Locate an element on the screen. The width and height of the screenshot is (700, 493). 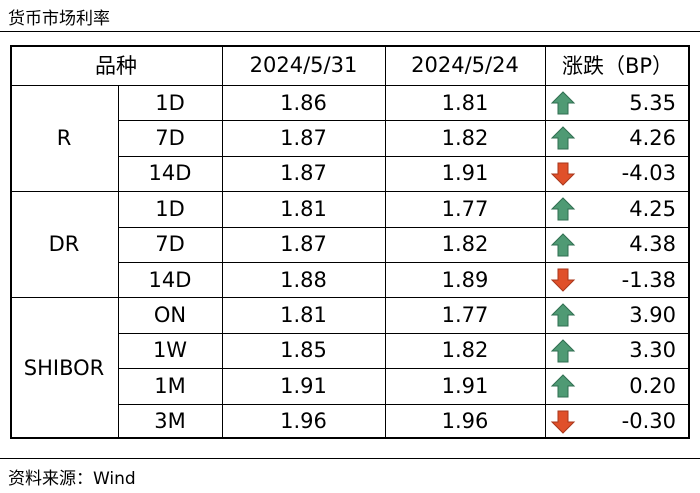
change-cell: -4.03 is located at coordinates (648, 173).